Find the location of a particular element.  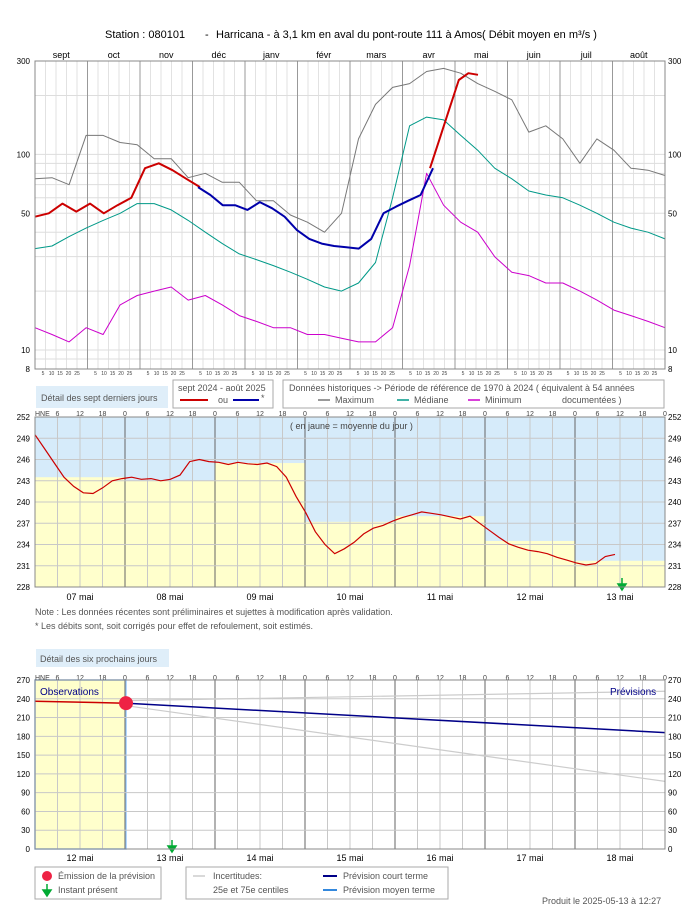

day-label: 11 mai is located at coordinates (440, 597).